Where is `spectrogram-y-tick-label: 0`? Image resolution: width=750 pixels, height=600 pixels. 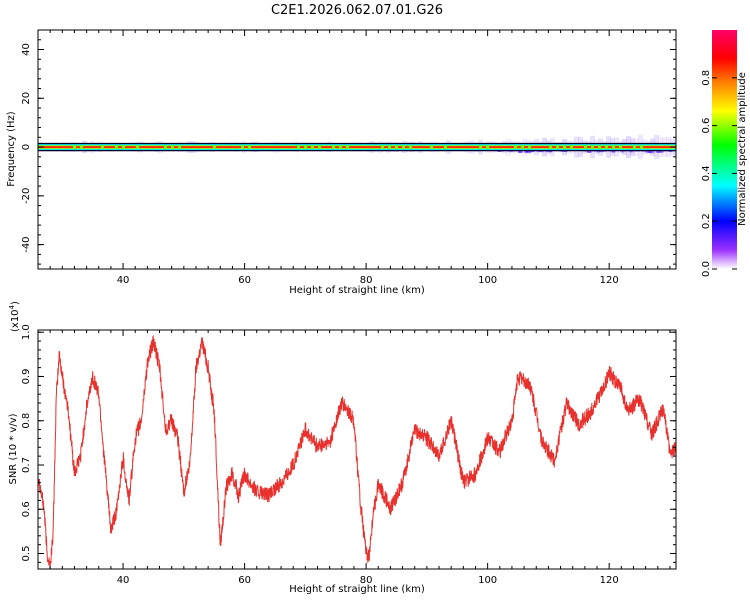 spectrogram-y-tick-label: 0 is located at coordinates (26, 147).